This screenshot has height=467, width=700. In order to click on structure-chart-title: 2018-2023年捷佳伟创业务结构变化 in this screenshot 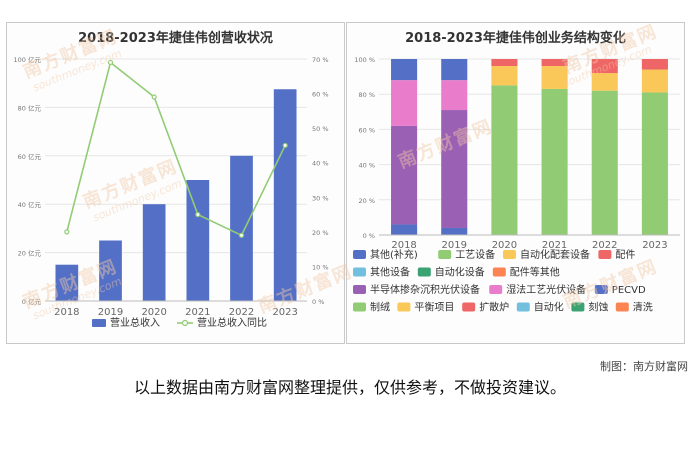, I will do `click(515, 38)`.